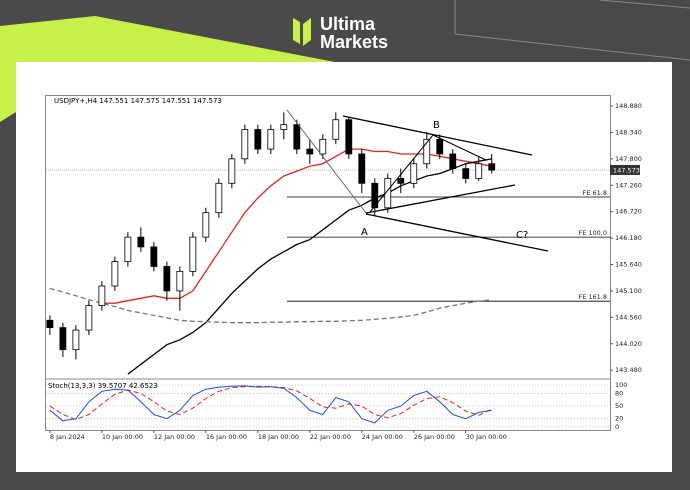 The image size is (690, 490). Describe the element at coordinates (270, 305) in the screenshot. I see `moving-average` at that location.